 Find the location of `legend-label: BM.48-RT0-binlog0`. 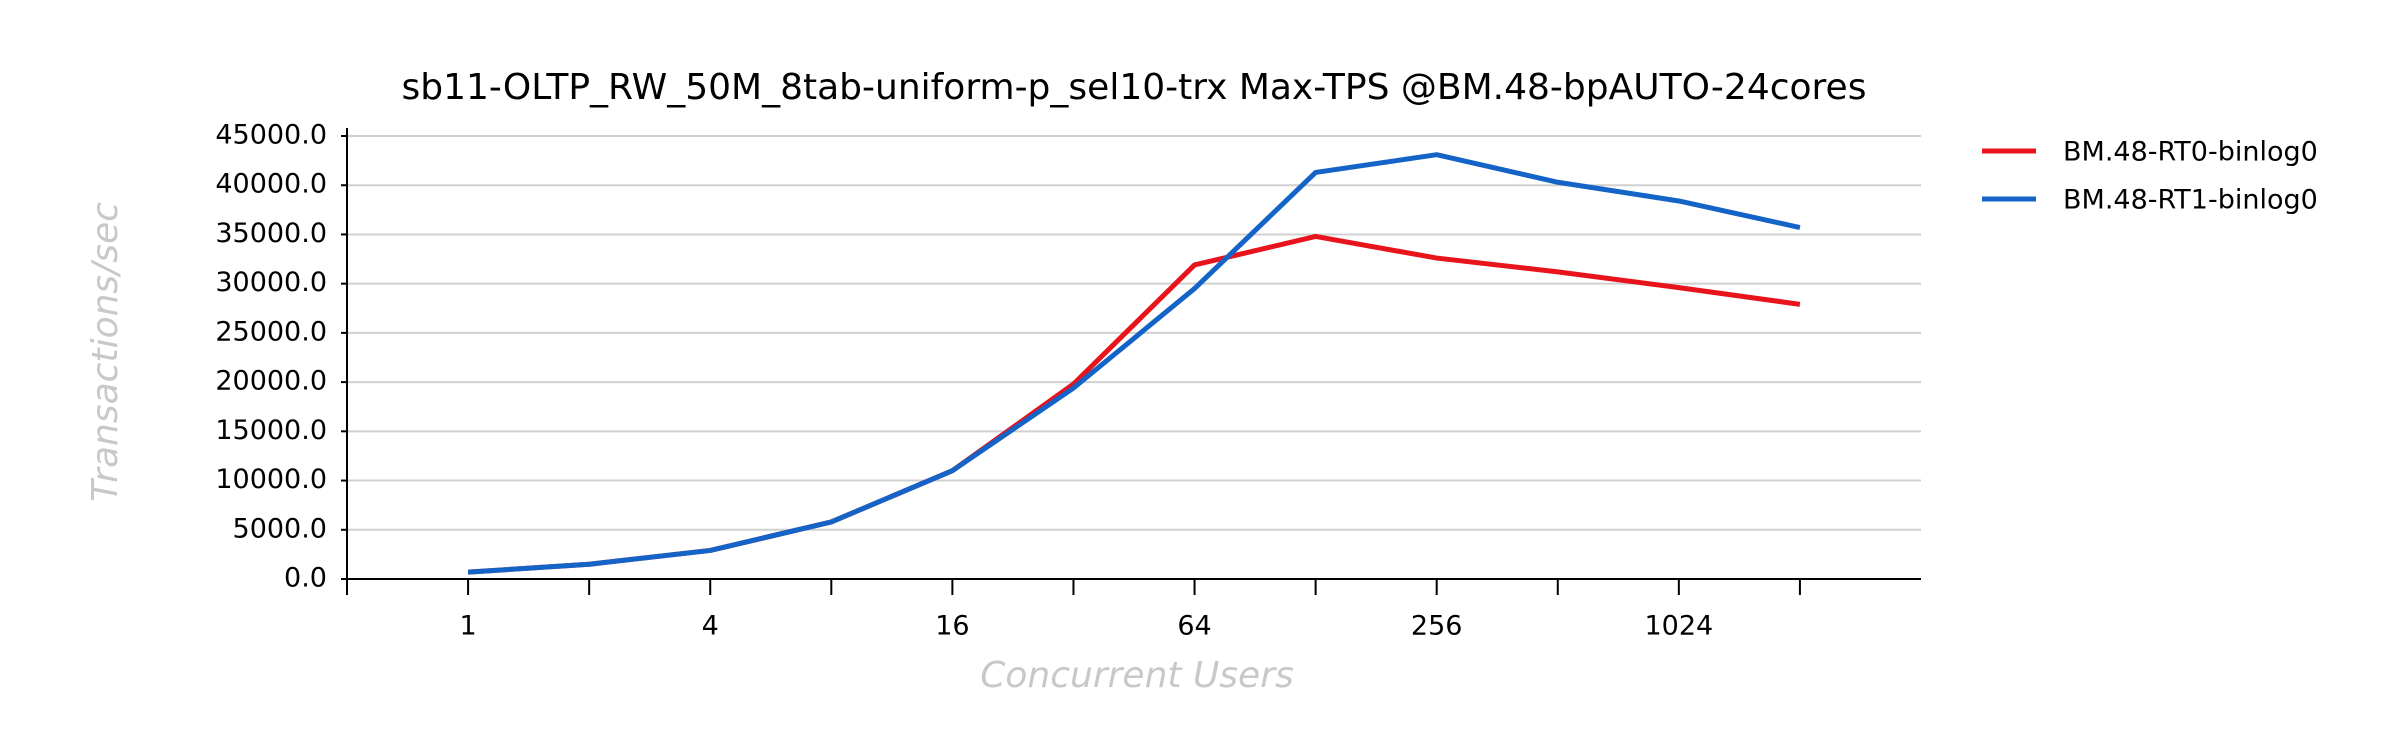

legend-label: BM.48-RT0-binlog0 is located at coordinates (2190, 152).